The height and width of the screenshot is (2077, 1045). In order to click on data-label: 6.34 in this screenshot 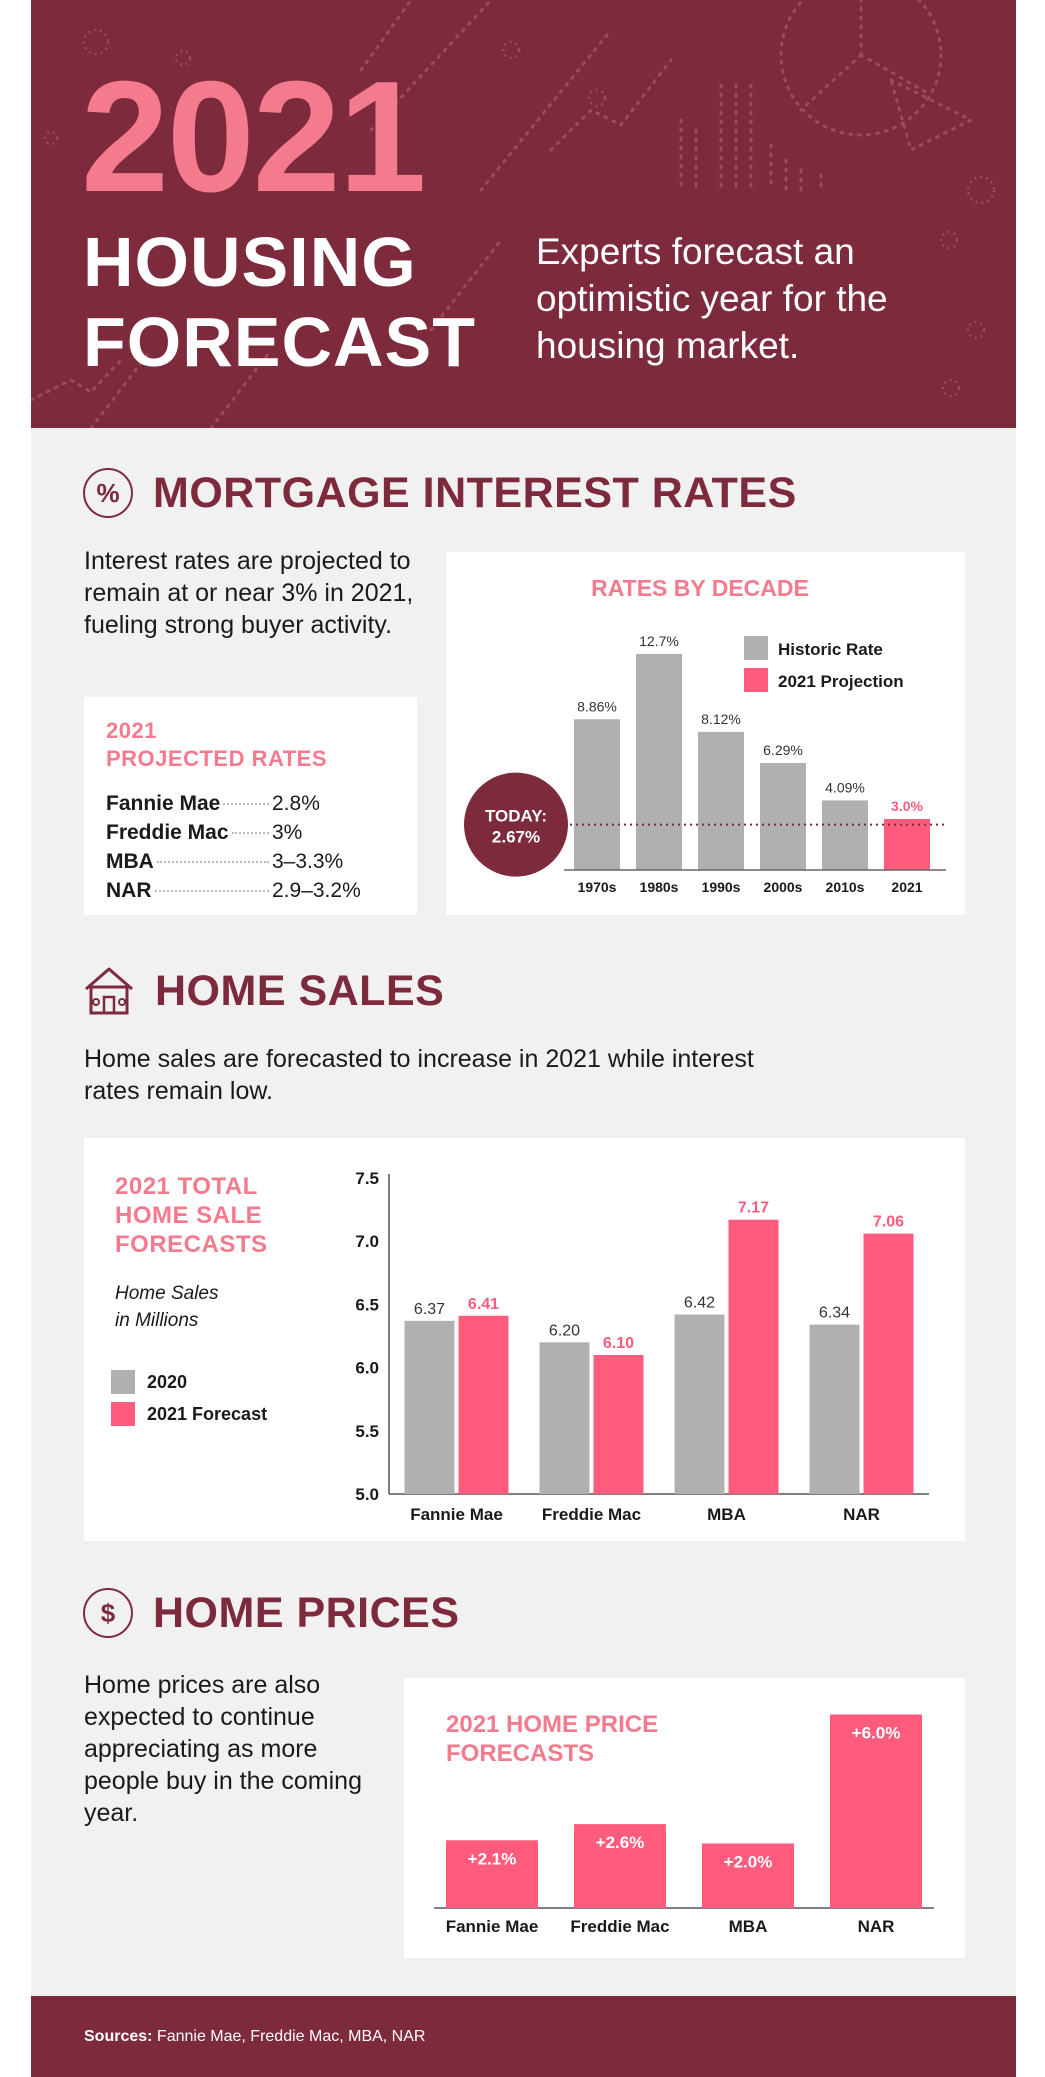, I will do `click(834, 1313)`.